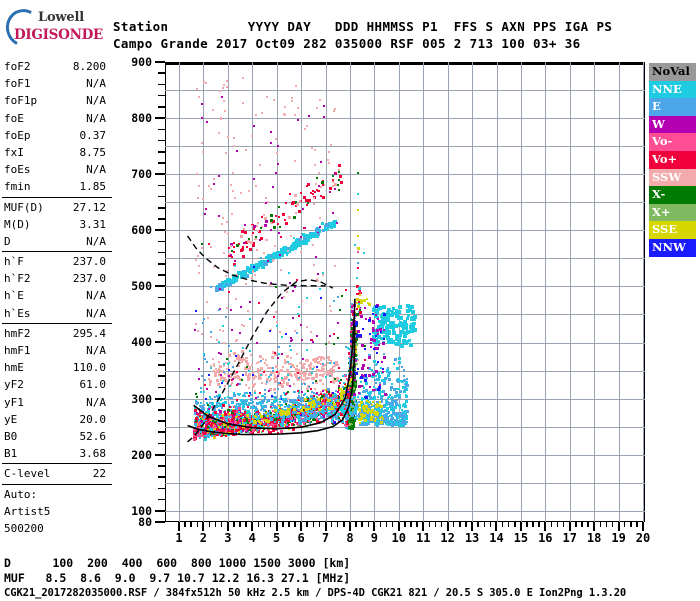  I want to click on param-key: h`F2, so click(17, 279).